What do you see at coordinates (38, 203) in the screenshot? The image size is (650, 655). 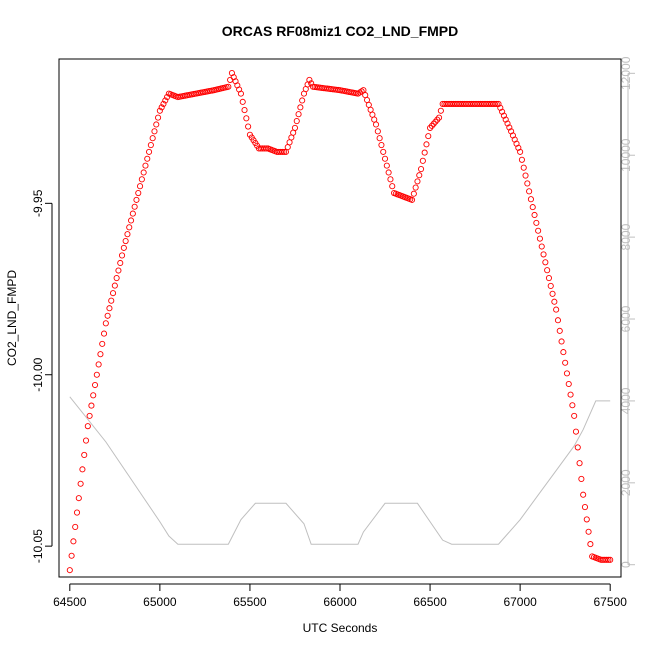 I see `y-tick-label: -9.95` at bounding box center [38, 203].